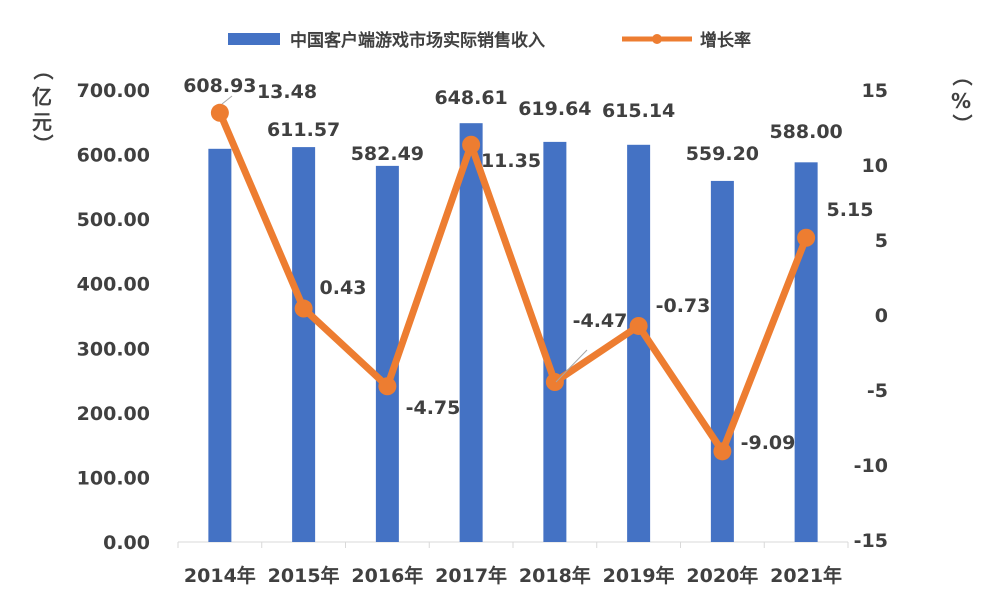 The width and height of the screenshot is (985, 616). I want to click on right-axis-unit: （ % ）, so click(962, 100).